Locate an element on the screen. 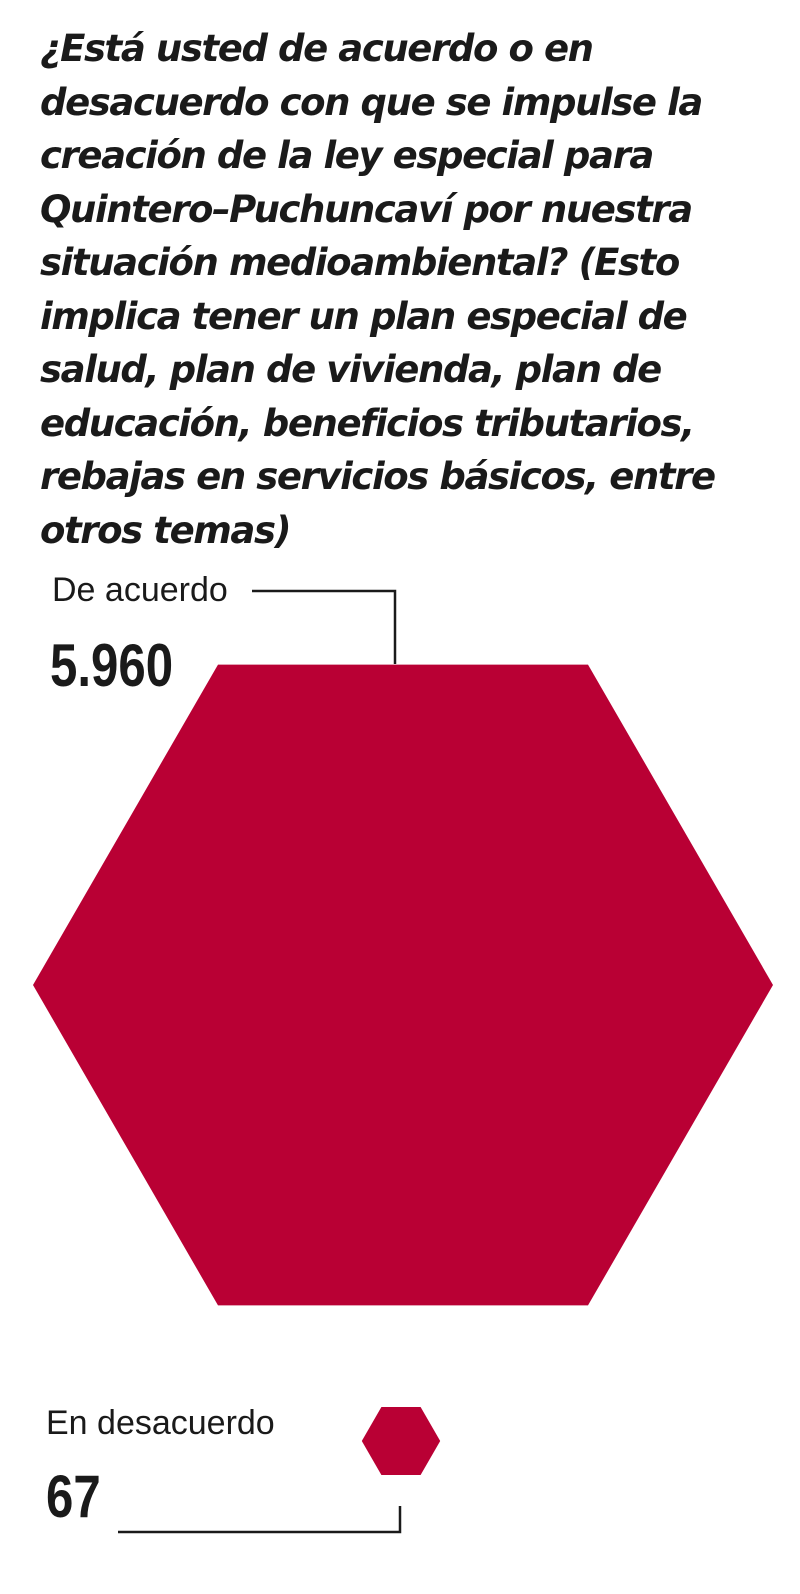  leader-line-en-desacuerdo is located at coordinates (260, 1520).